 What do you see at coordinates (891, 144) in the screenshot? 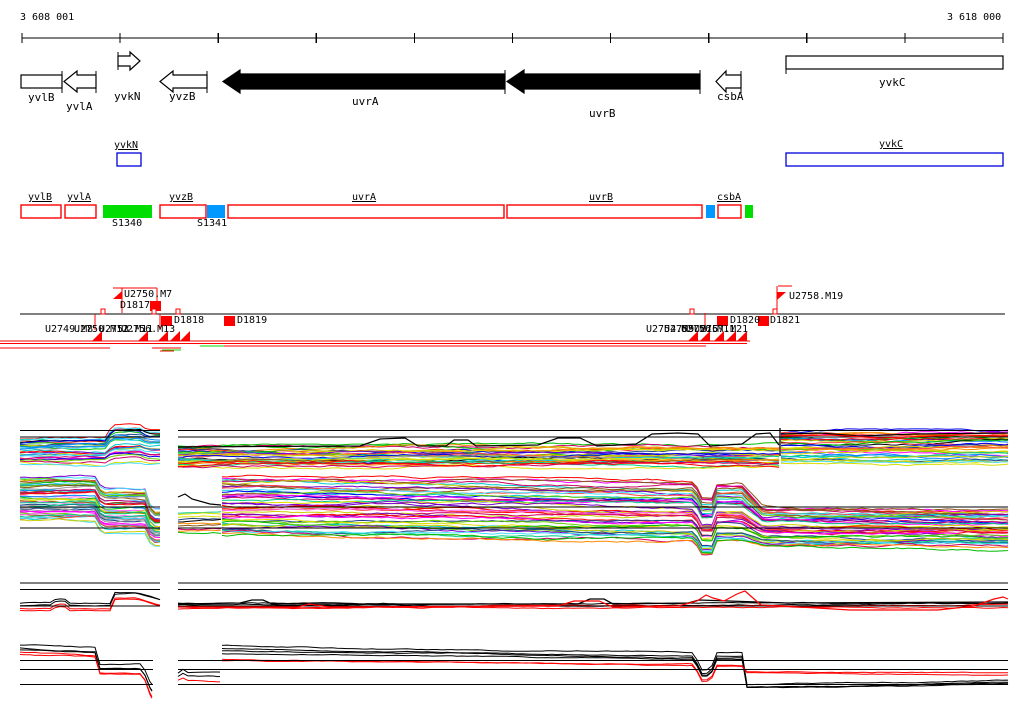
I see `blue-unit-label-yvkC: yvkC` at bounding box center [891, 144].